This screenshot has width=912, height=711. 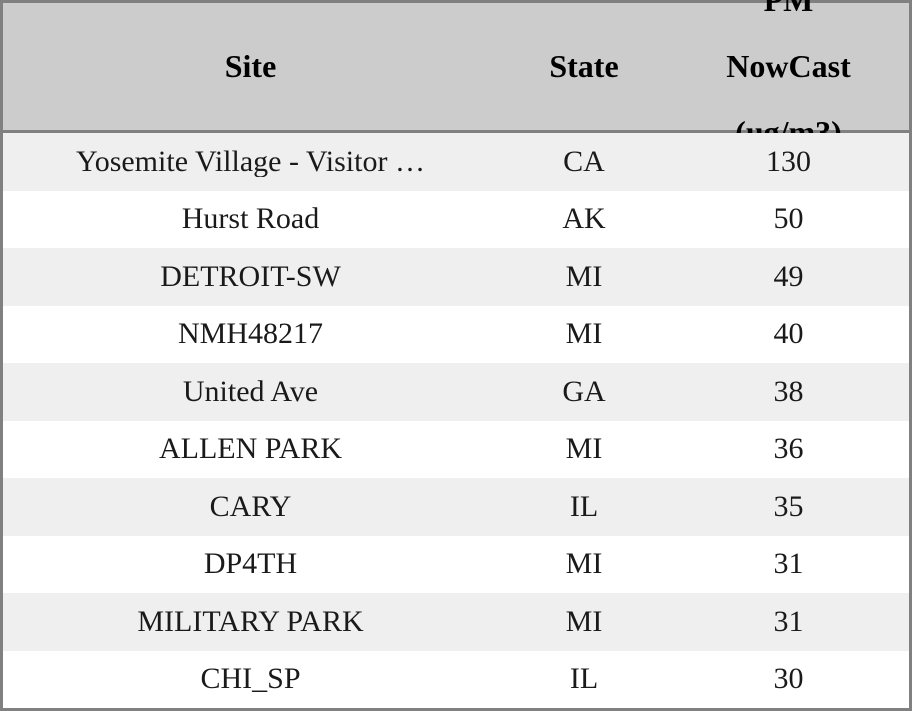 What do you see at coordinates (250, 391) in the screenshot?
I see `cell-site: United Ave` at bounding box center [250, 391].